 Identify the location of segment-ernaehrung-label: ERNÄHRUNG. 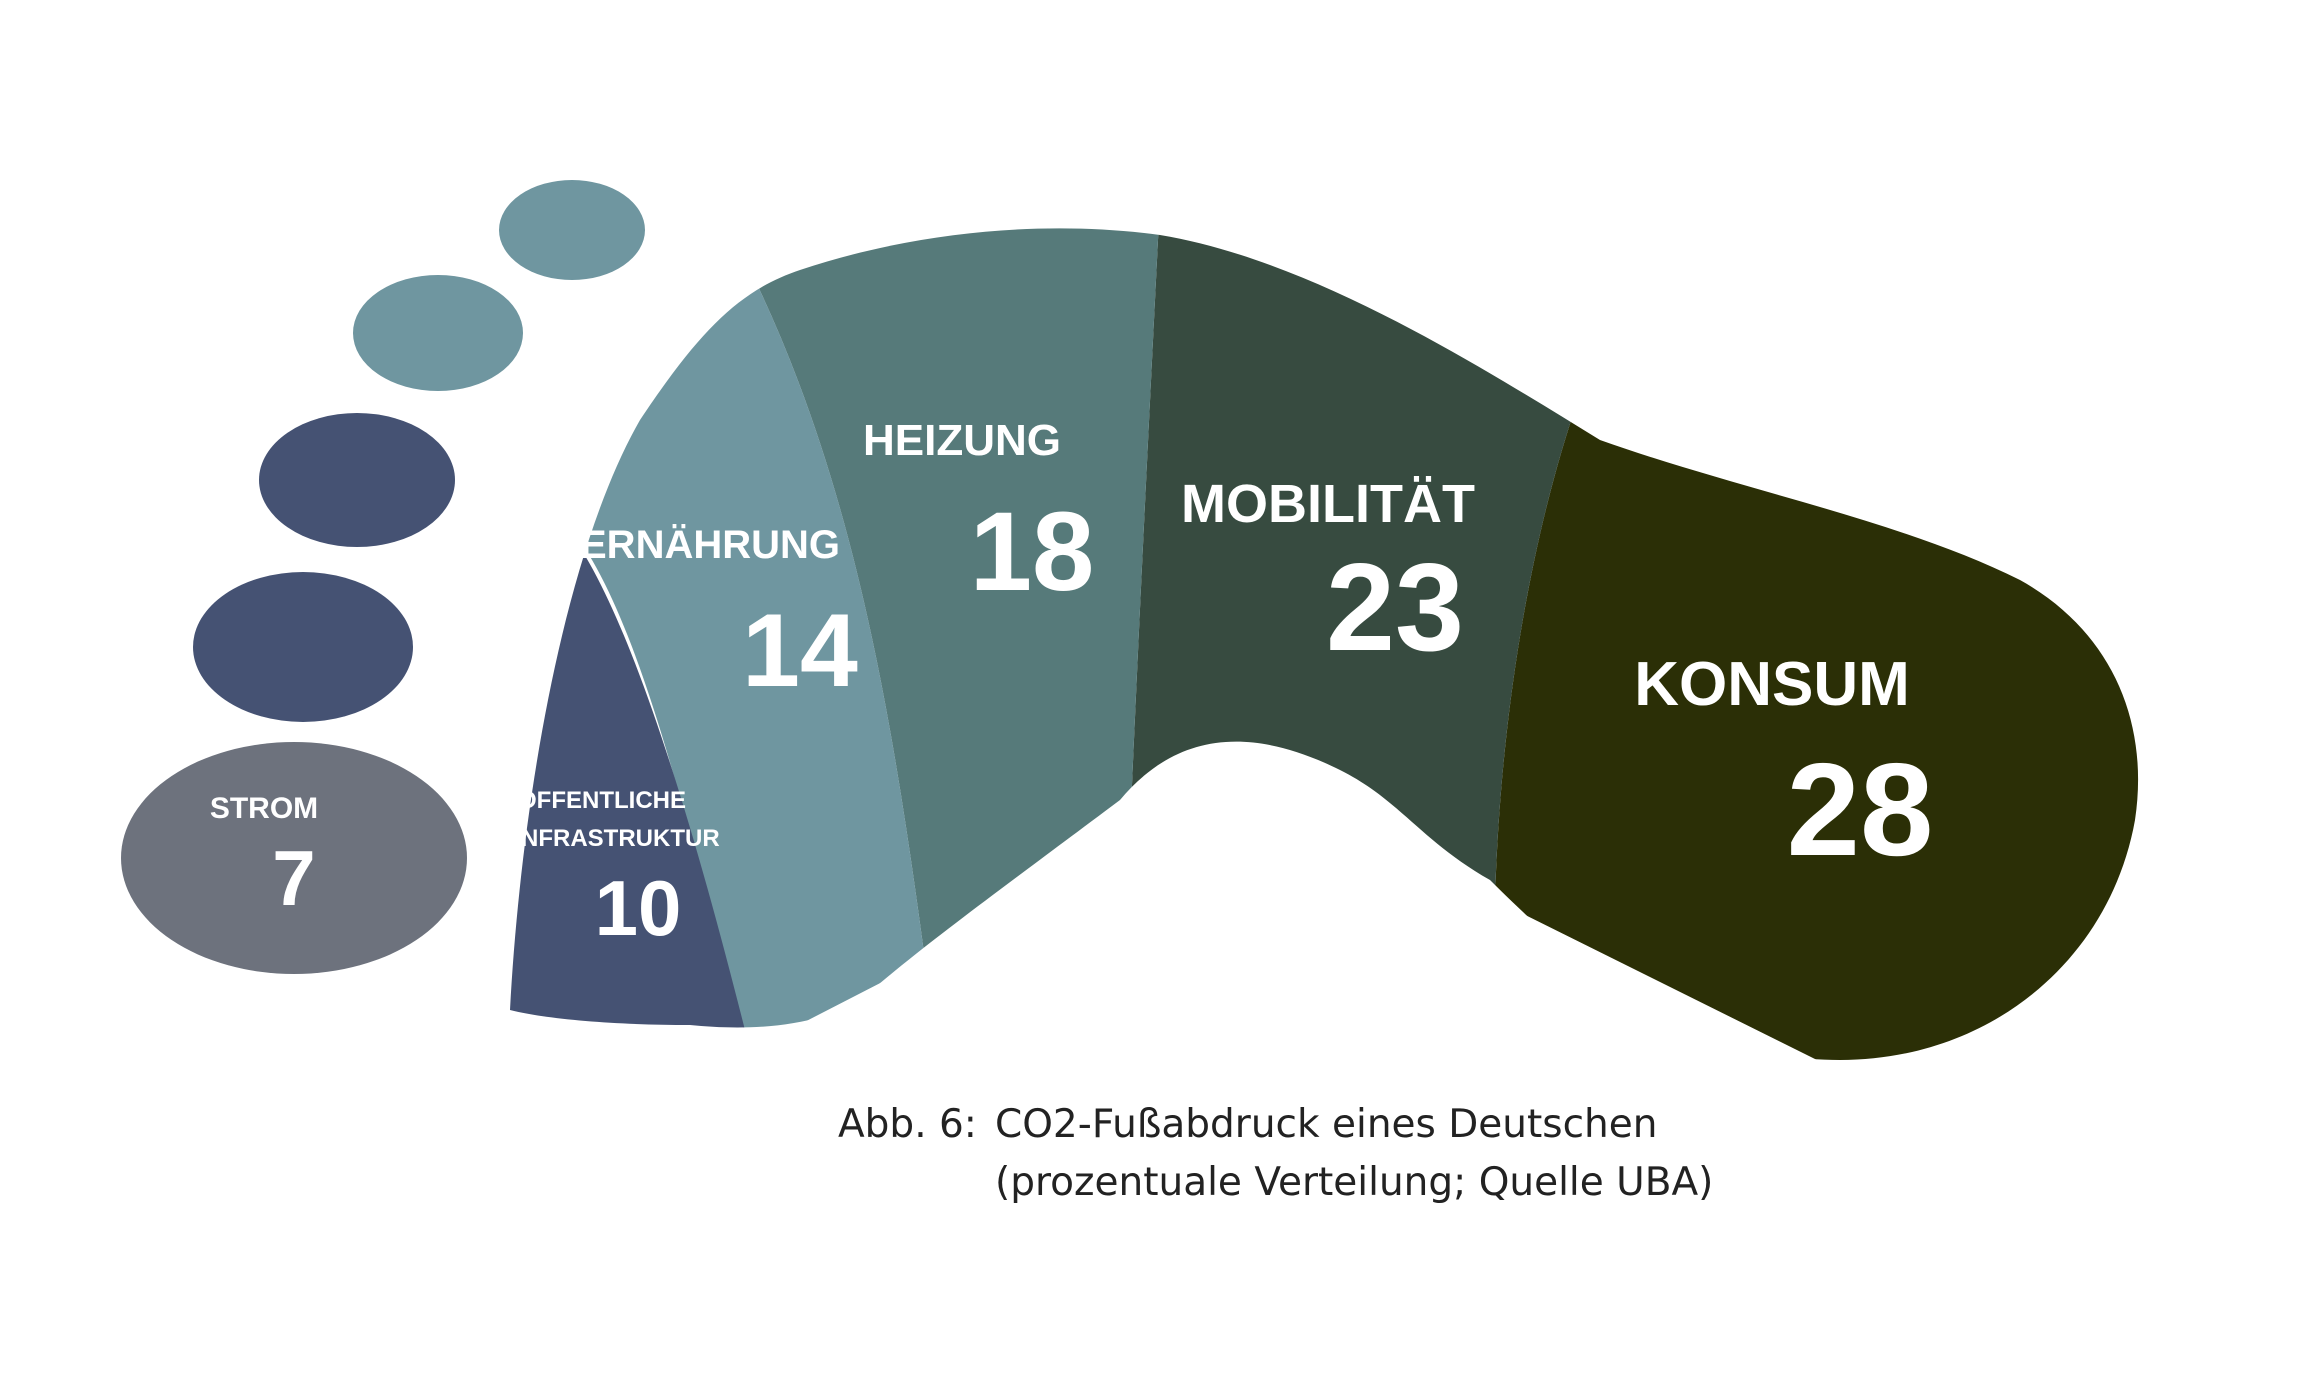
(710, 545).